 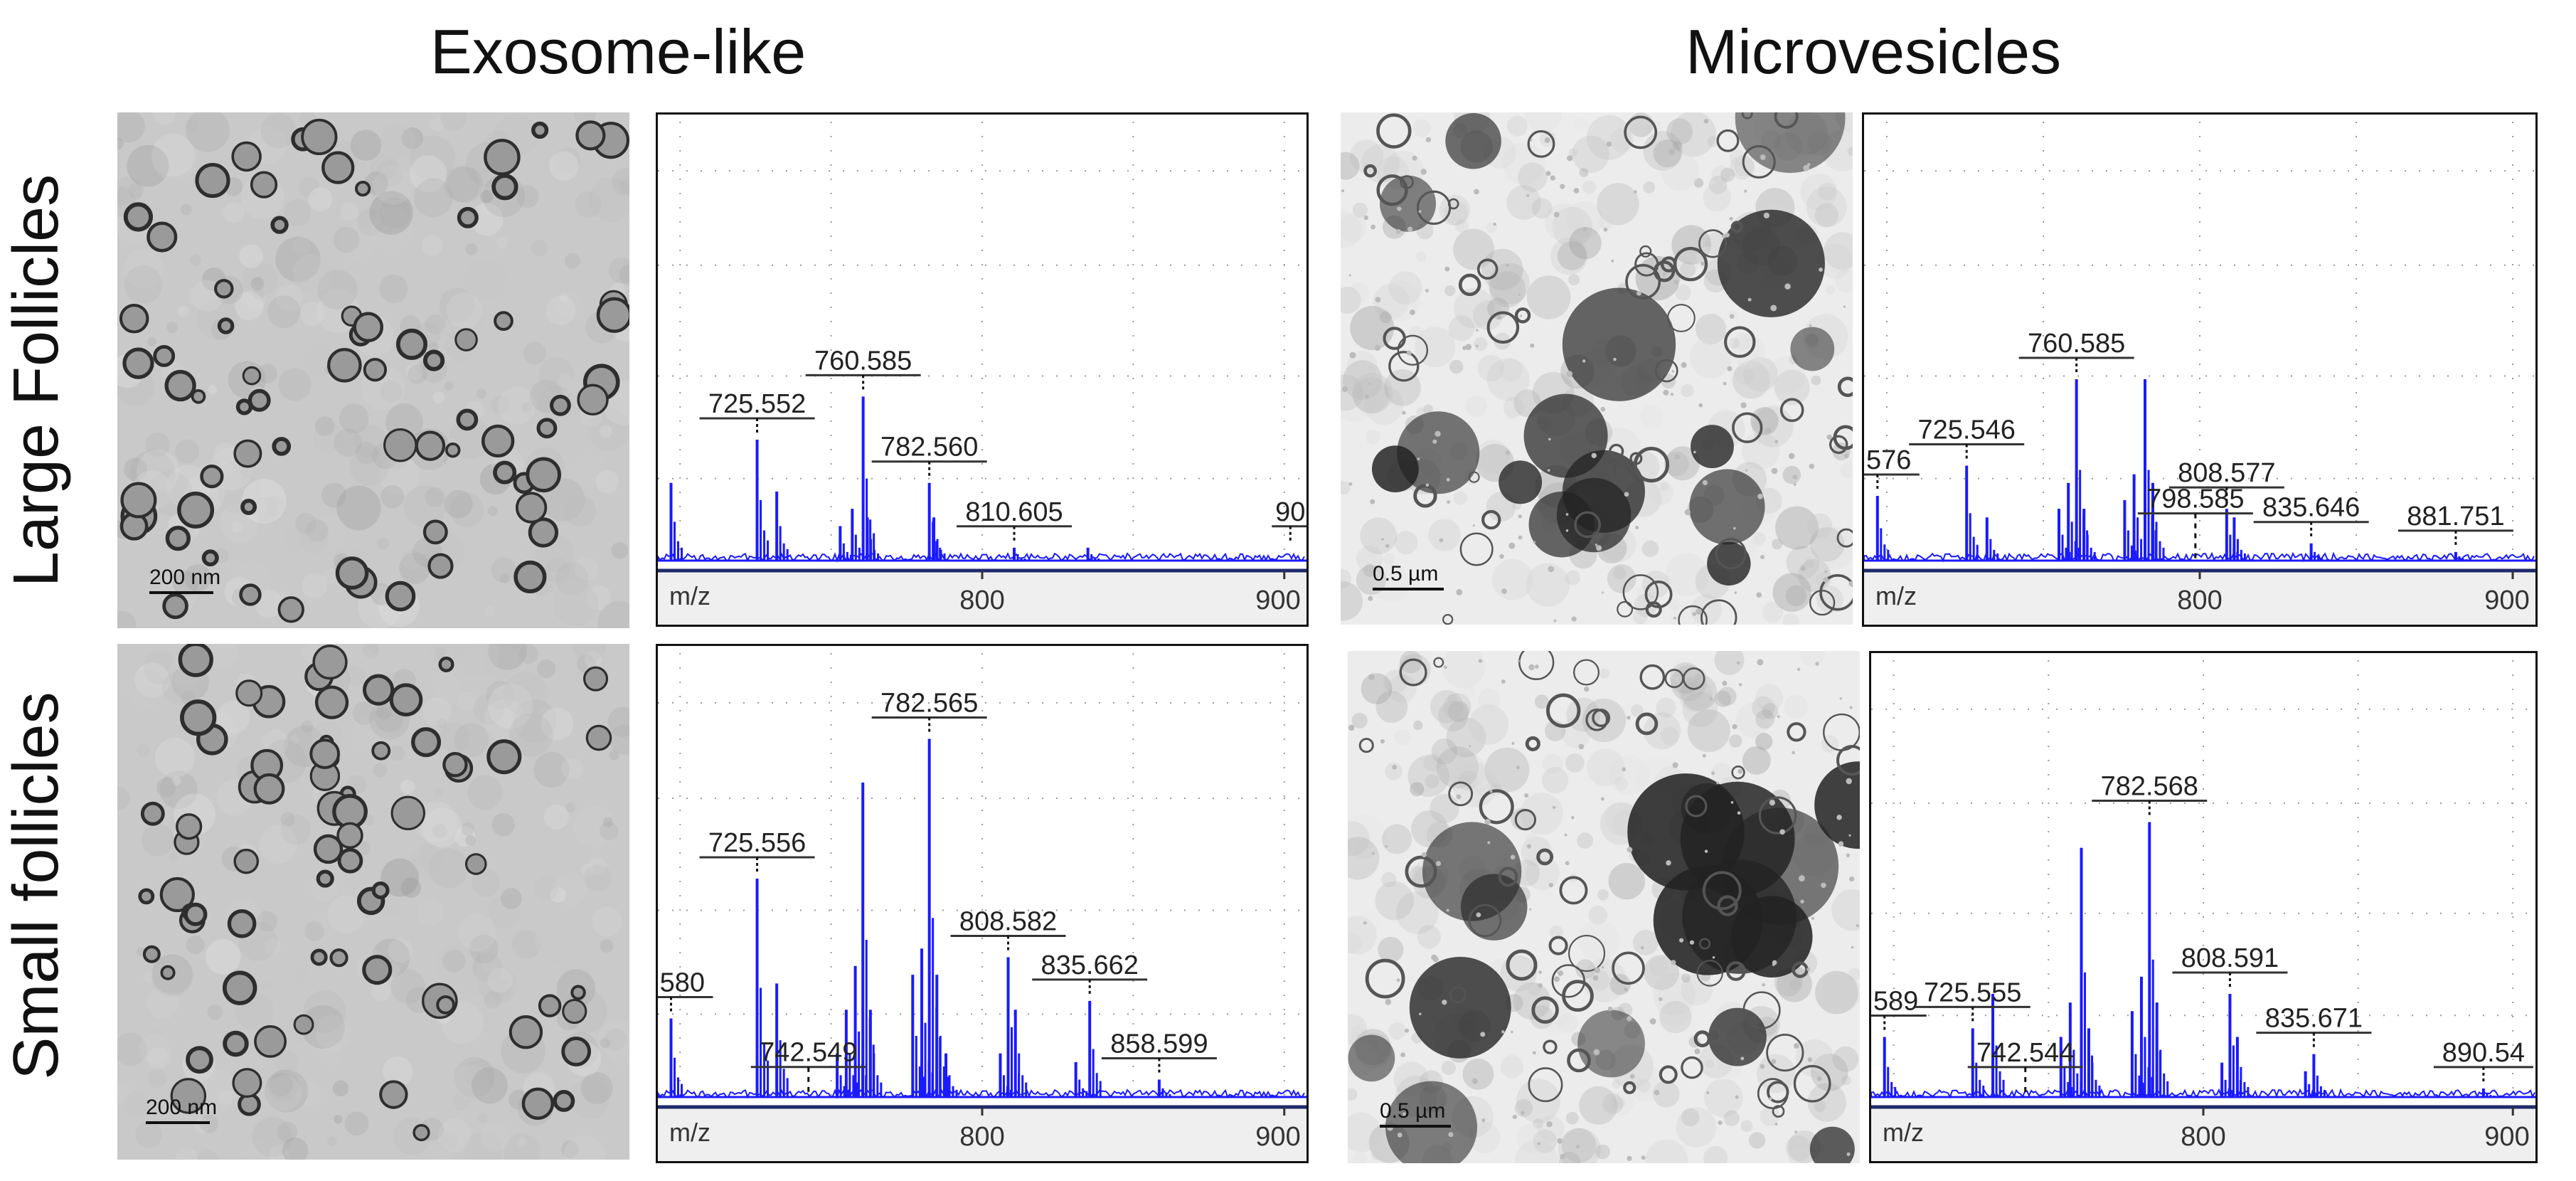 What do you see at coordinates (1408, 589) in the screenshot?
I see `scale-bar-line` at bounding box center [1408, 589].